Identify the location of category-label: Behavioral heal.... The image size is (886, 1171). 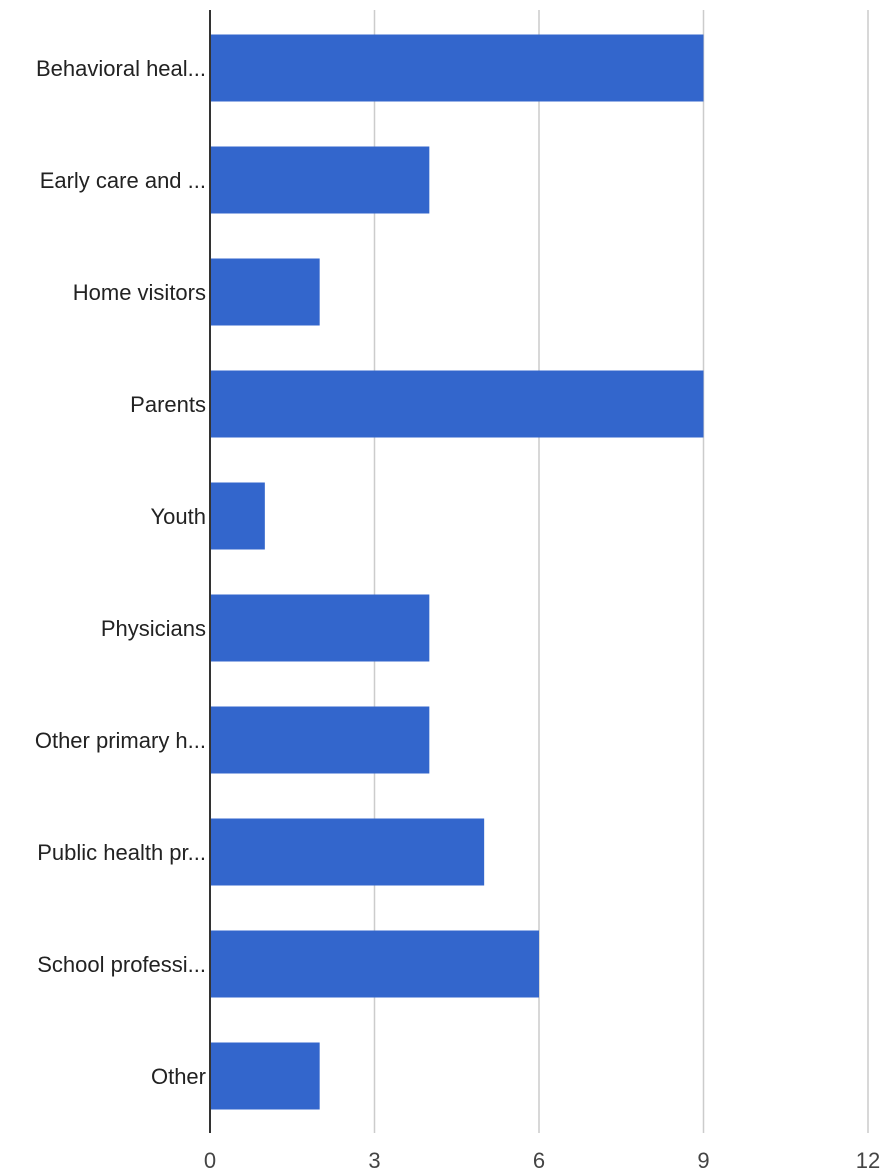
(121, 68).